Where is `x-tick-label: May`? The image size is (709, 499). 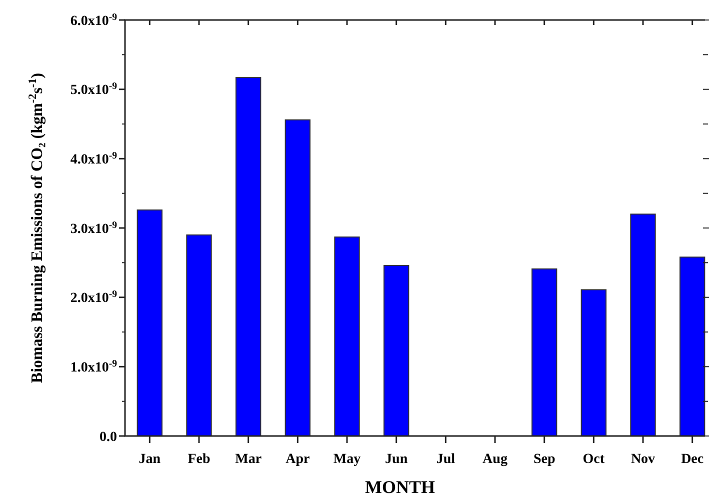 x-tick-label: May is located at coordinates (347, 459).